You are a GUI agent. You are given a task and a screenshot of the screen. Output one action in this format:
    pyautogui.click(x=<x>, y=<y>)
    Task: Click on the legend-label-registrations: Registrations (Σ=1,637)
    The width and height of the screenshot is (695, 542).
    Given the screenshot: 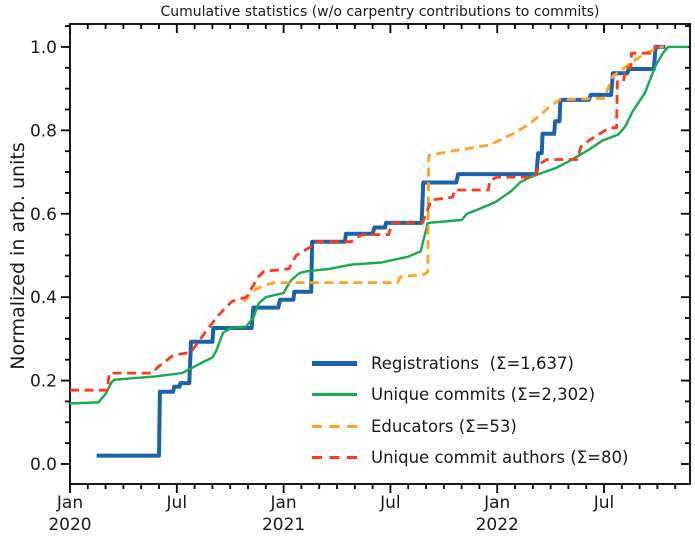 What is the action you would take?
    pyautogui.click(x=472, y=363)
    